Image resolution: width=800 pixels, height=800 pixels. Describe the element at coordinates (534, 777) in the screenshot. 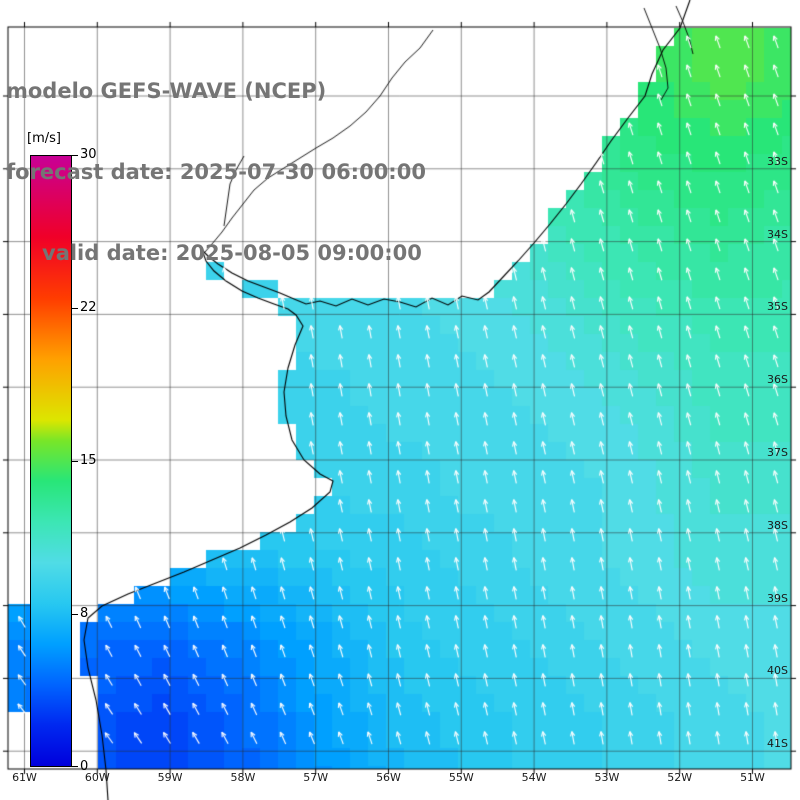

I see `lon-axis-label: 54W` at that location.